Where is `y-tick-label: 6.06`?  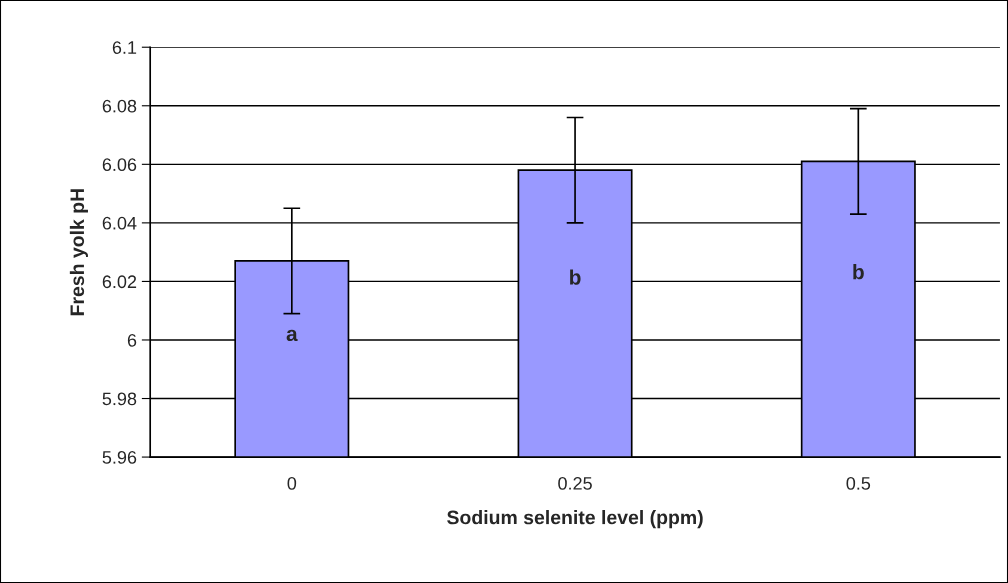
y-tick-label: 6.06 is located at coordinates (119, 165).